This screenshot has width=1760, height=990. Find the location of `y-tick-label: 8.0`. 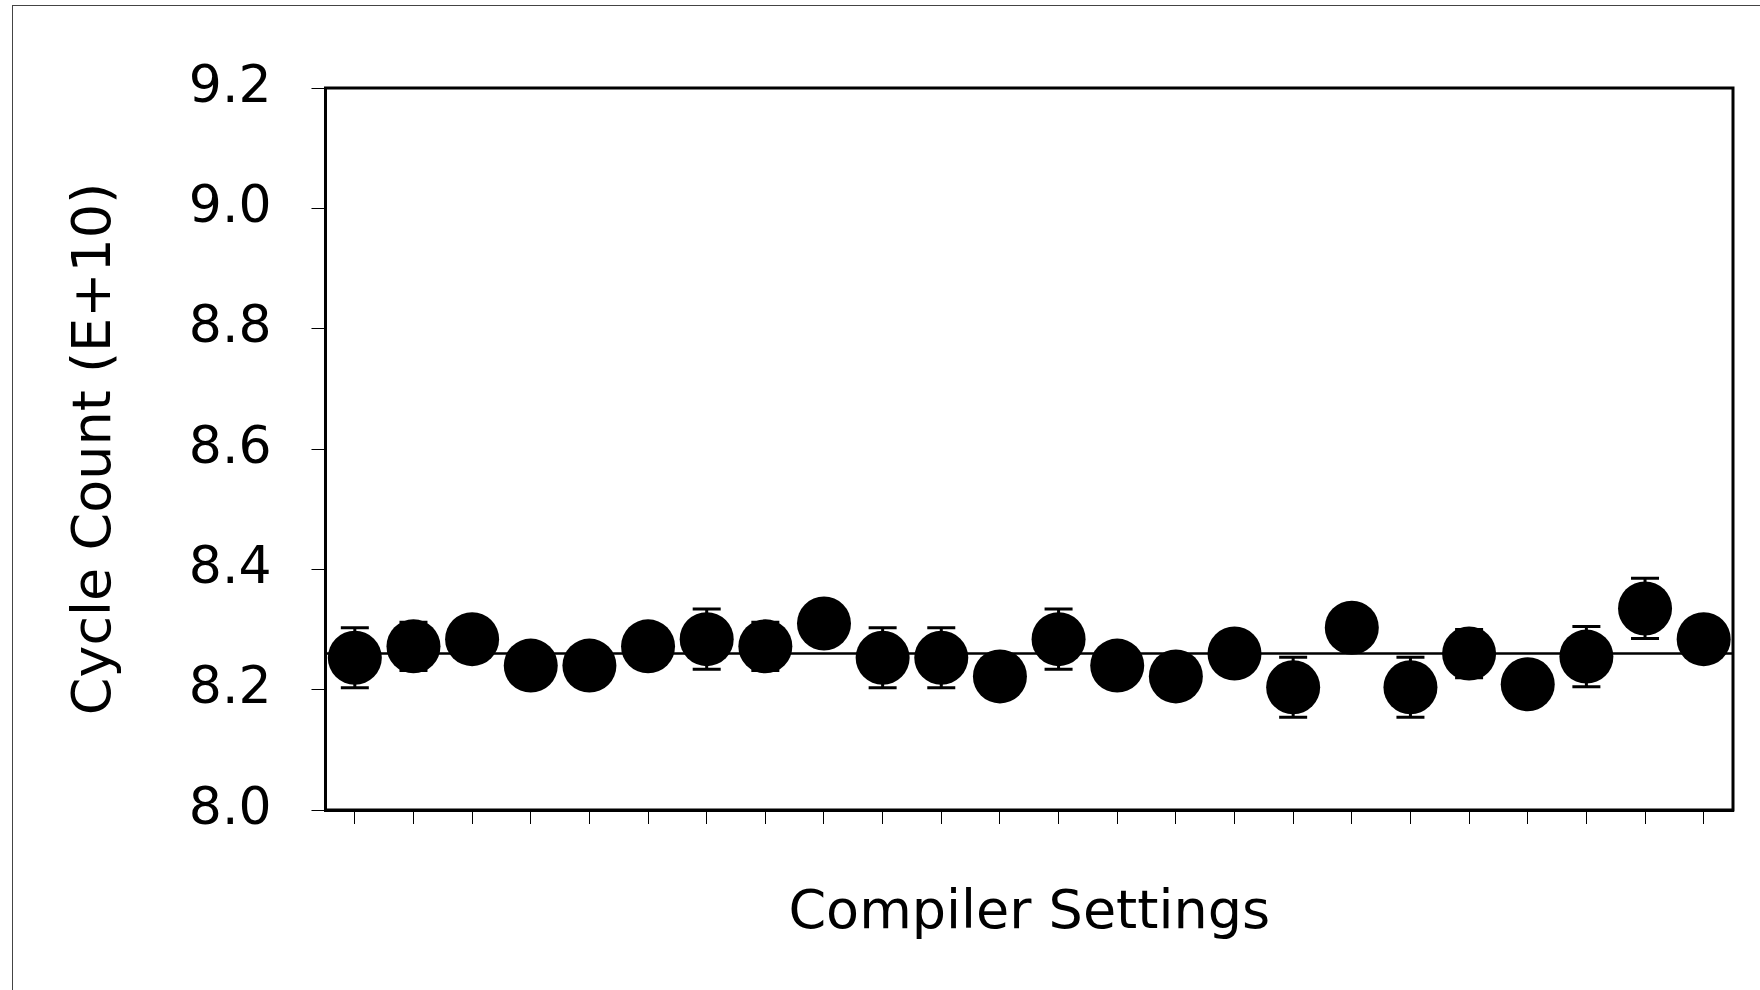

y-tick-label: 8.0 is located at coordinates (230, 805).